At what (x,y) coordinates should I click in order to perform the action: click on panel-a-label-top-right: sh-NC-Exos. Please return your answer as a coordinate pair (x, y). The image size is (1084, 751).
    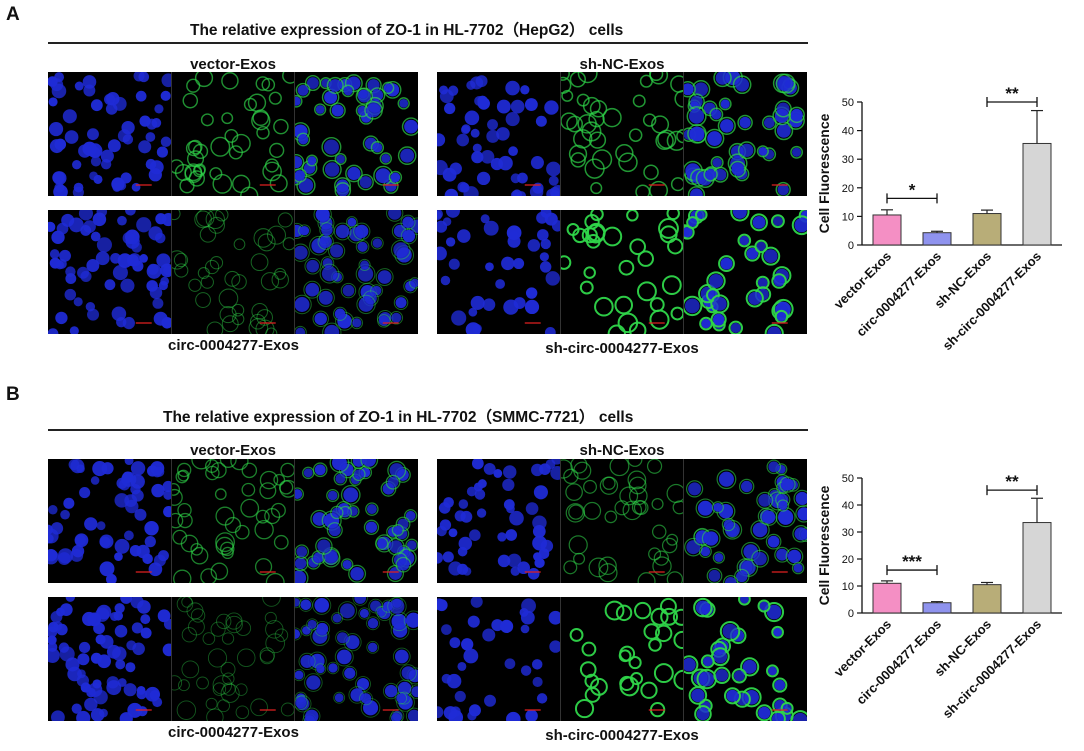
    Looking at the image, I should click on (622, 64).